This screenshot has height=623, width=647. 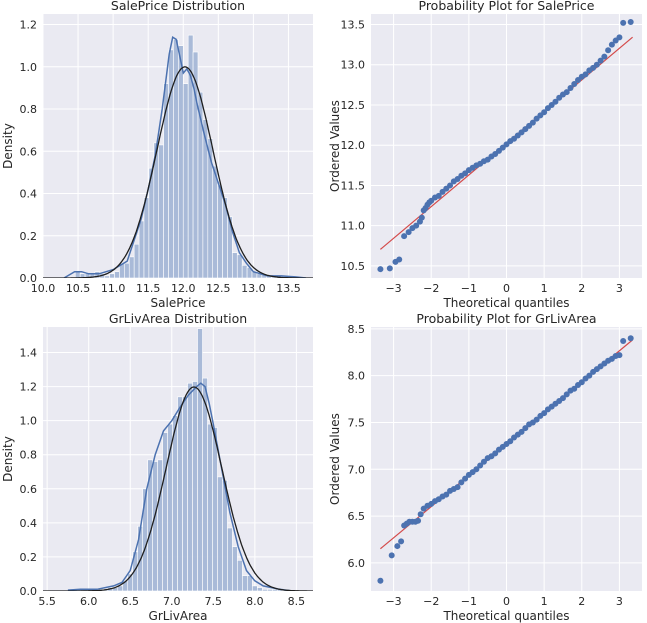 What do you see at coordinates (353, 185) in the screenshot?
I see `y-tick-label: 11.5` at bounding box center [353, 185].